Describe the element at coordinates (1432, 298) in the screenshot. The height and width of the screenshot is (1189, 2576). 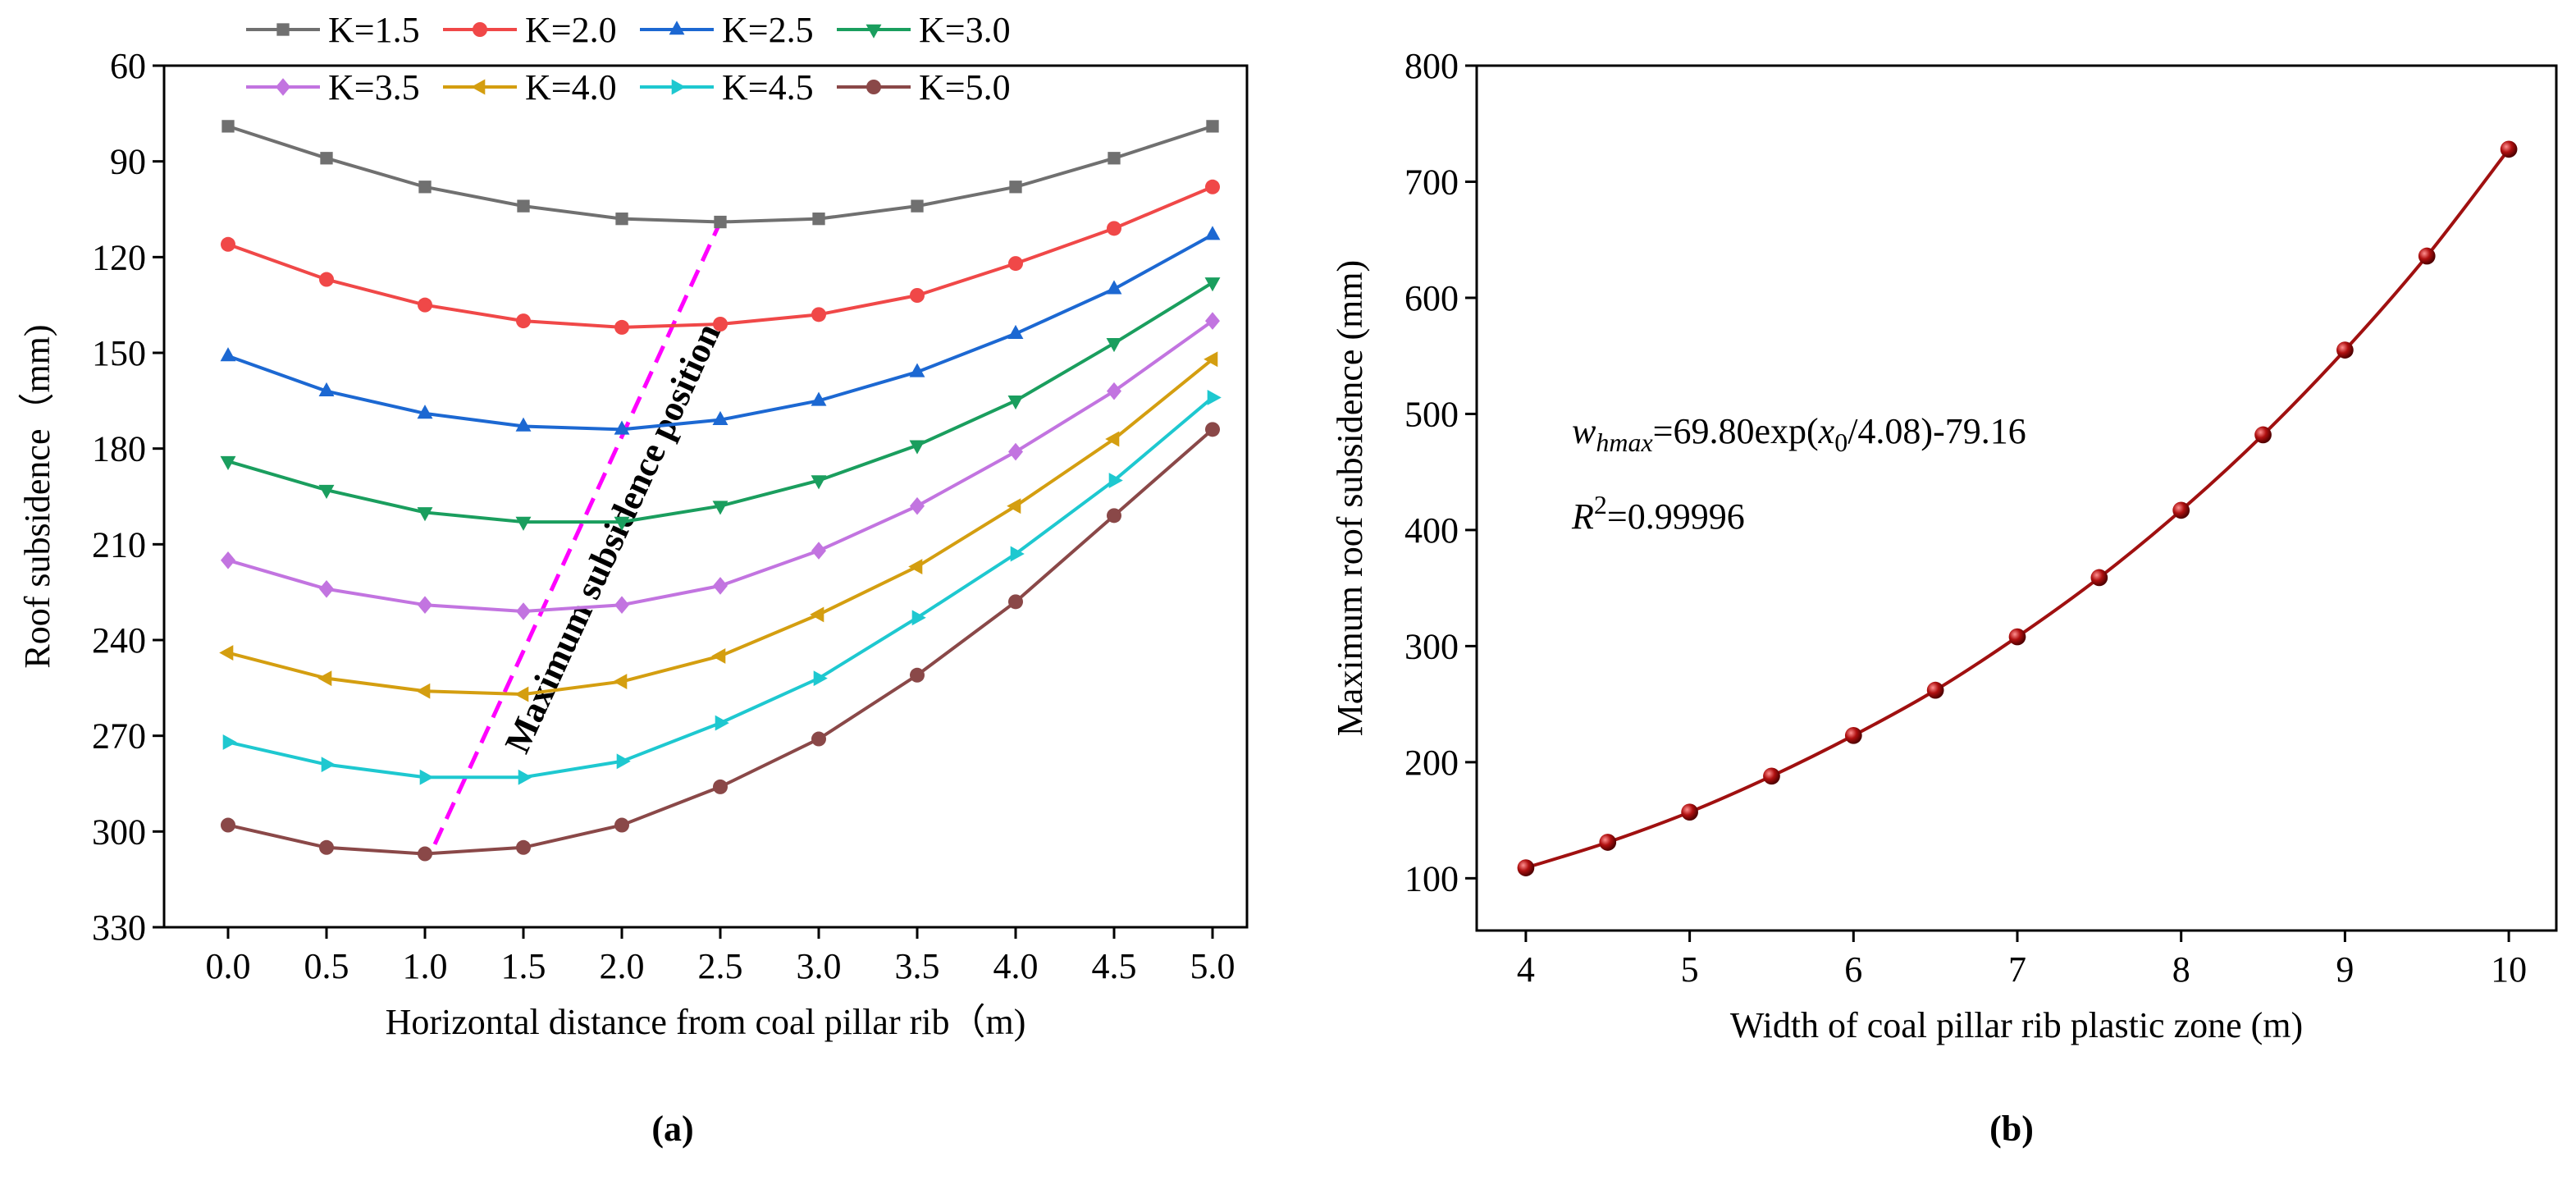
I see `y-tick-label: 600` at that location.